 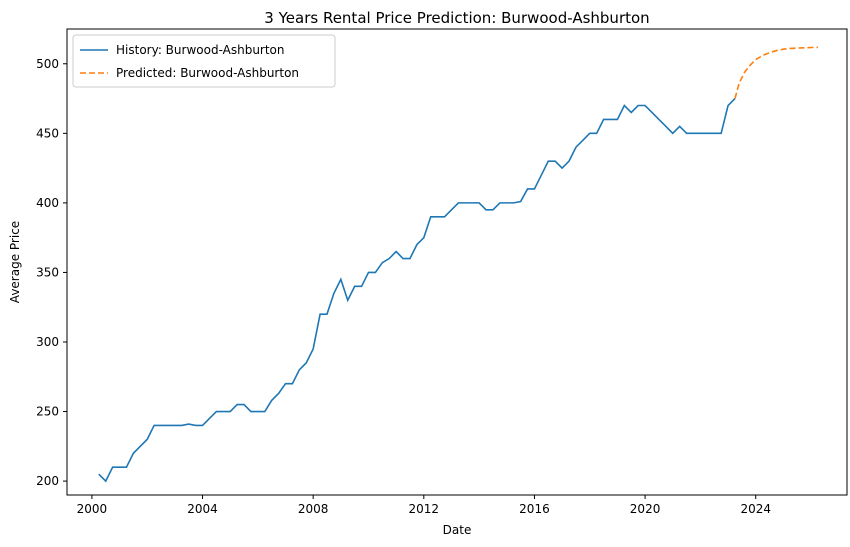 What do you see at coordinates (776, 72) in the screenshot?
I see `predicted-series-line` at bounding box center [776, 72].